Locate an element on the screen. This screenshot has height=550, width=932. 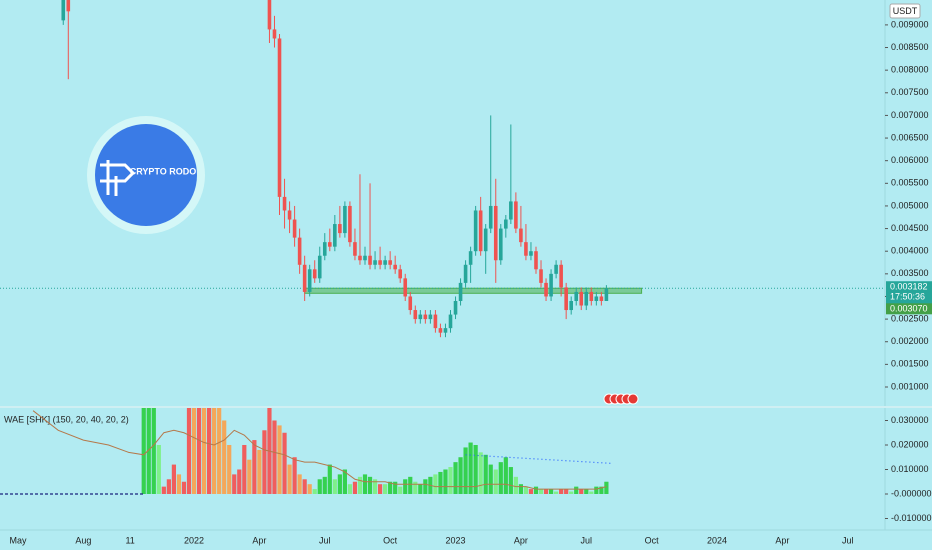
logo: CRYPTO RODO is located at coordinates (146, 175).